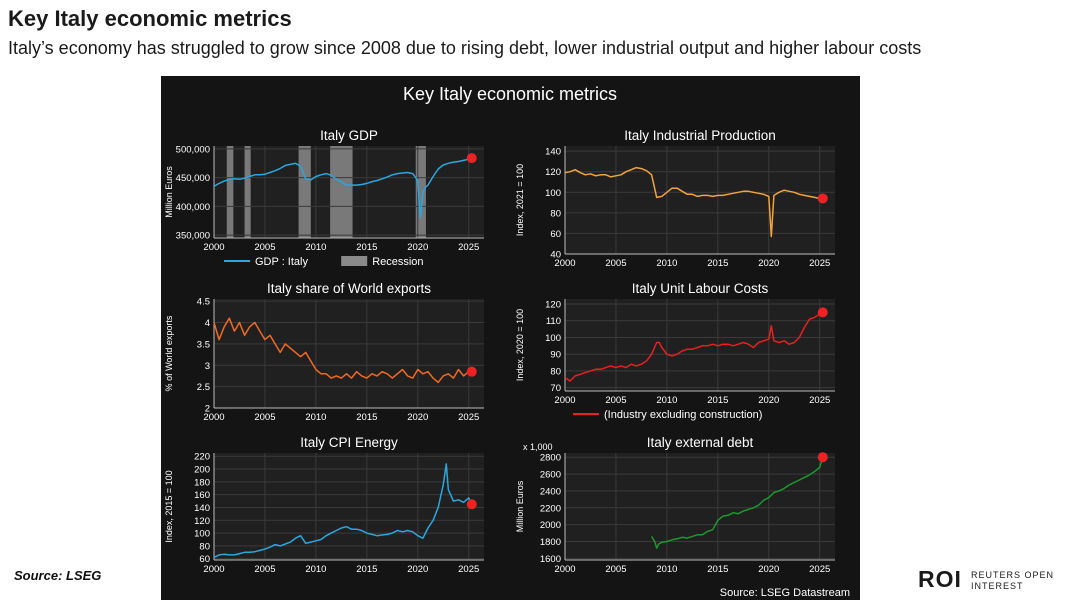 The height and width of the screenshot is (605, 1067). Describe the element at coordinates (203, 387) in the screenshot. I see `y-tick-label: 2.5` at that location.